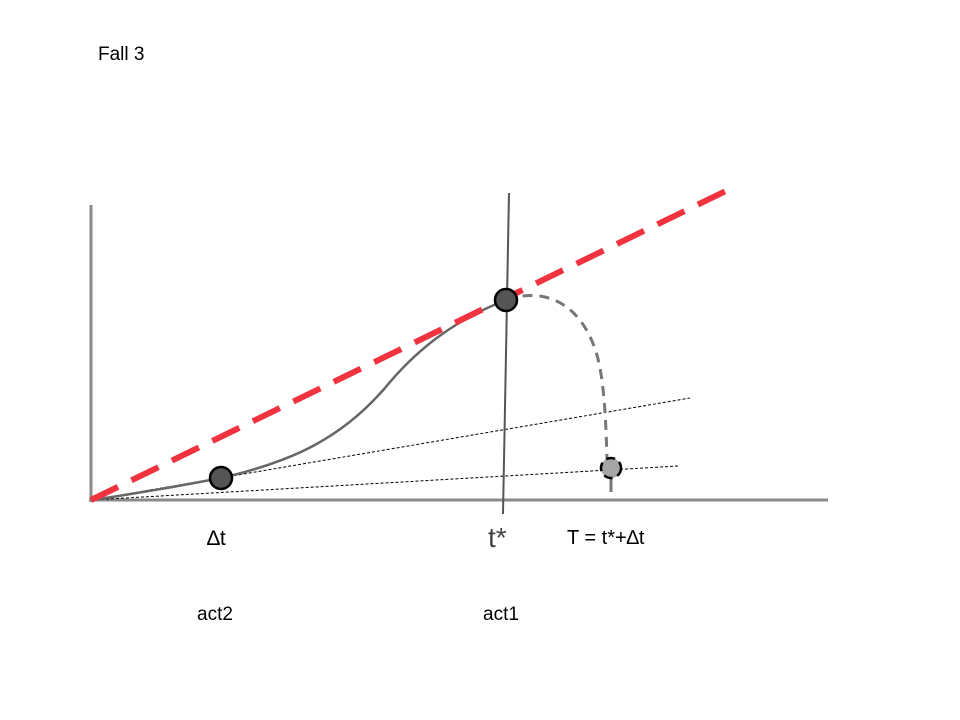  What do you see at coordinates (221, 478) in the screenshot?
I see `marker-delta-t` at bounding box center [221, 478].